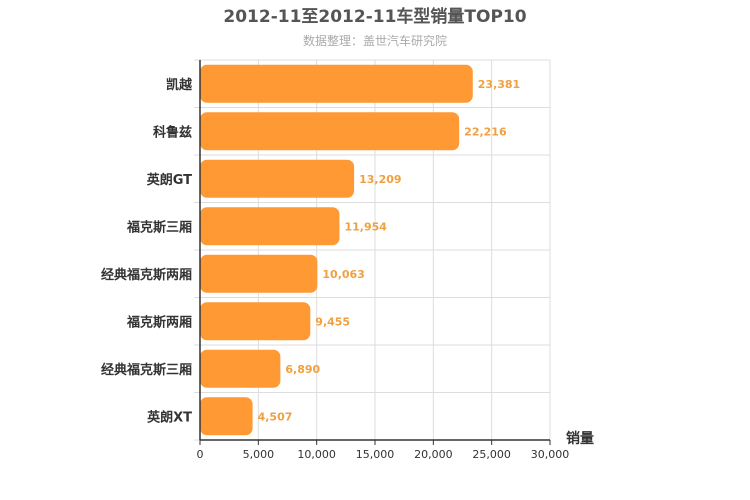 This screenshot has height=500, width=750. What do you see at coordinates (179, 85) in the screenshot?
I see `category-label: 凯越` at bounding box center [179, 85].